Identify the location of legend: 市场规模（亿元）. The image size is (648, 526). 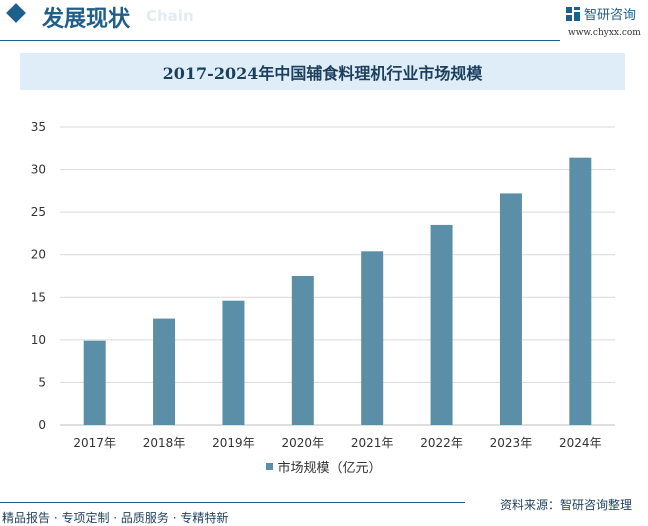
(324, 466).